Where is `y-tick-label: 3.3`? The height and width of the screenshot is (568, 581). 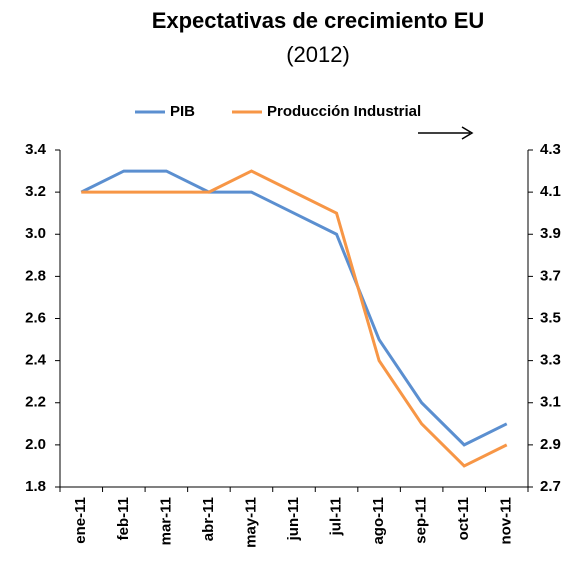 y-tick-label: 3.3 is located at coordinates (550, 360).